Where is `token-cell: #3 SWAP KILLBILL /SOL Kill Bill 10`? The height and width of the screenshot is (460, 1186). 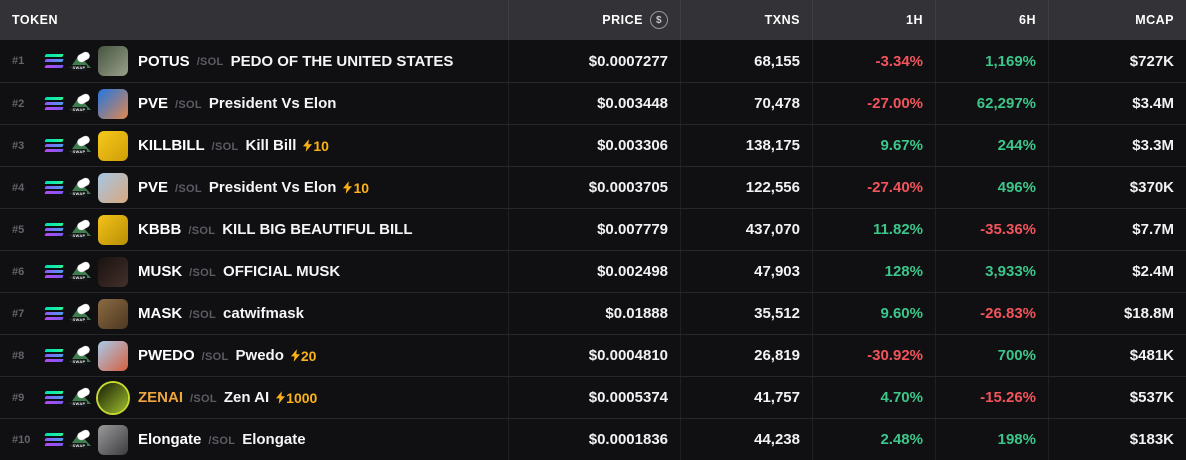 token-cell: #3 SWAP KILLBILL /SOL Kill Bill 10 is located at coordinates (254, 145).